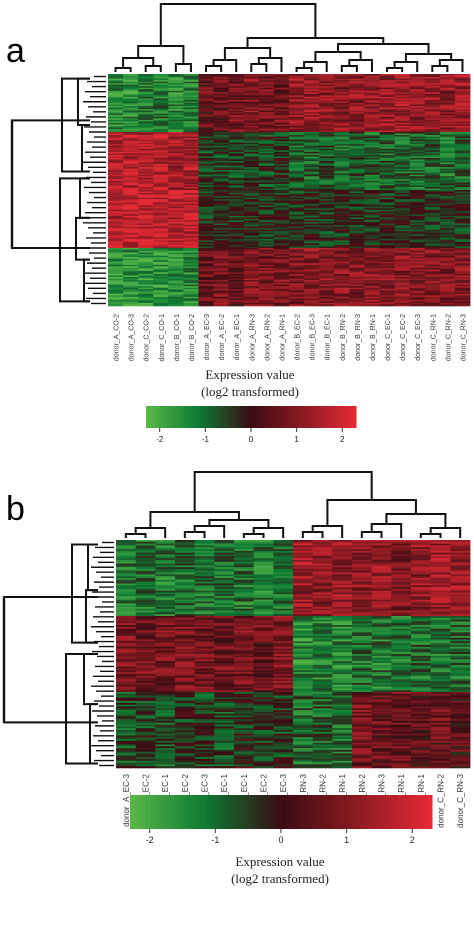 The image size is (474, 931). What do you see at coordinates (239, 417) in the screenshot?
I see `colorbar-swatch` at bounding box center [239, 417].